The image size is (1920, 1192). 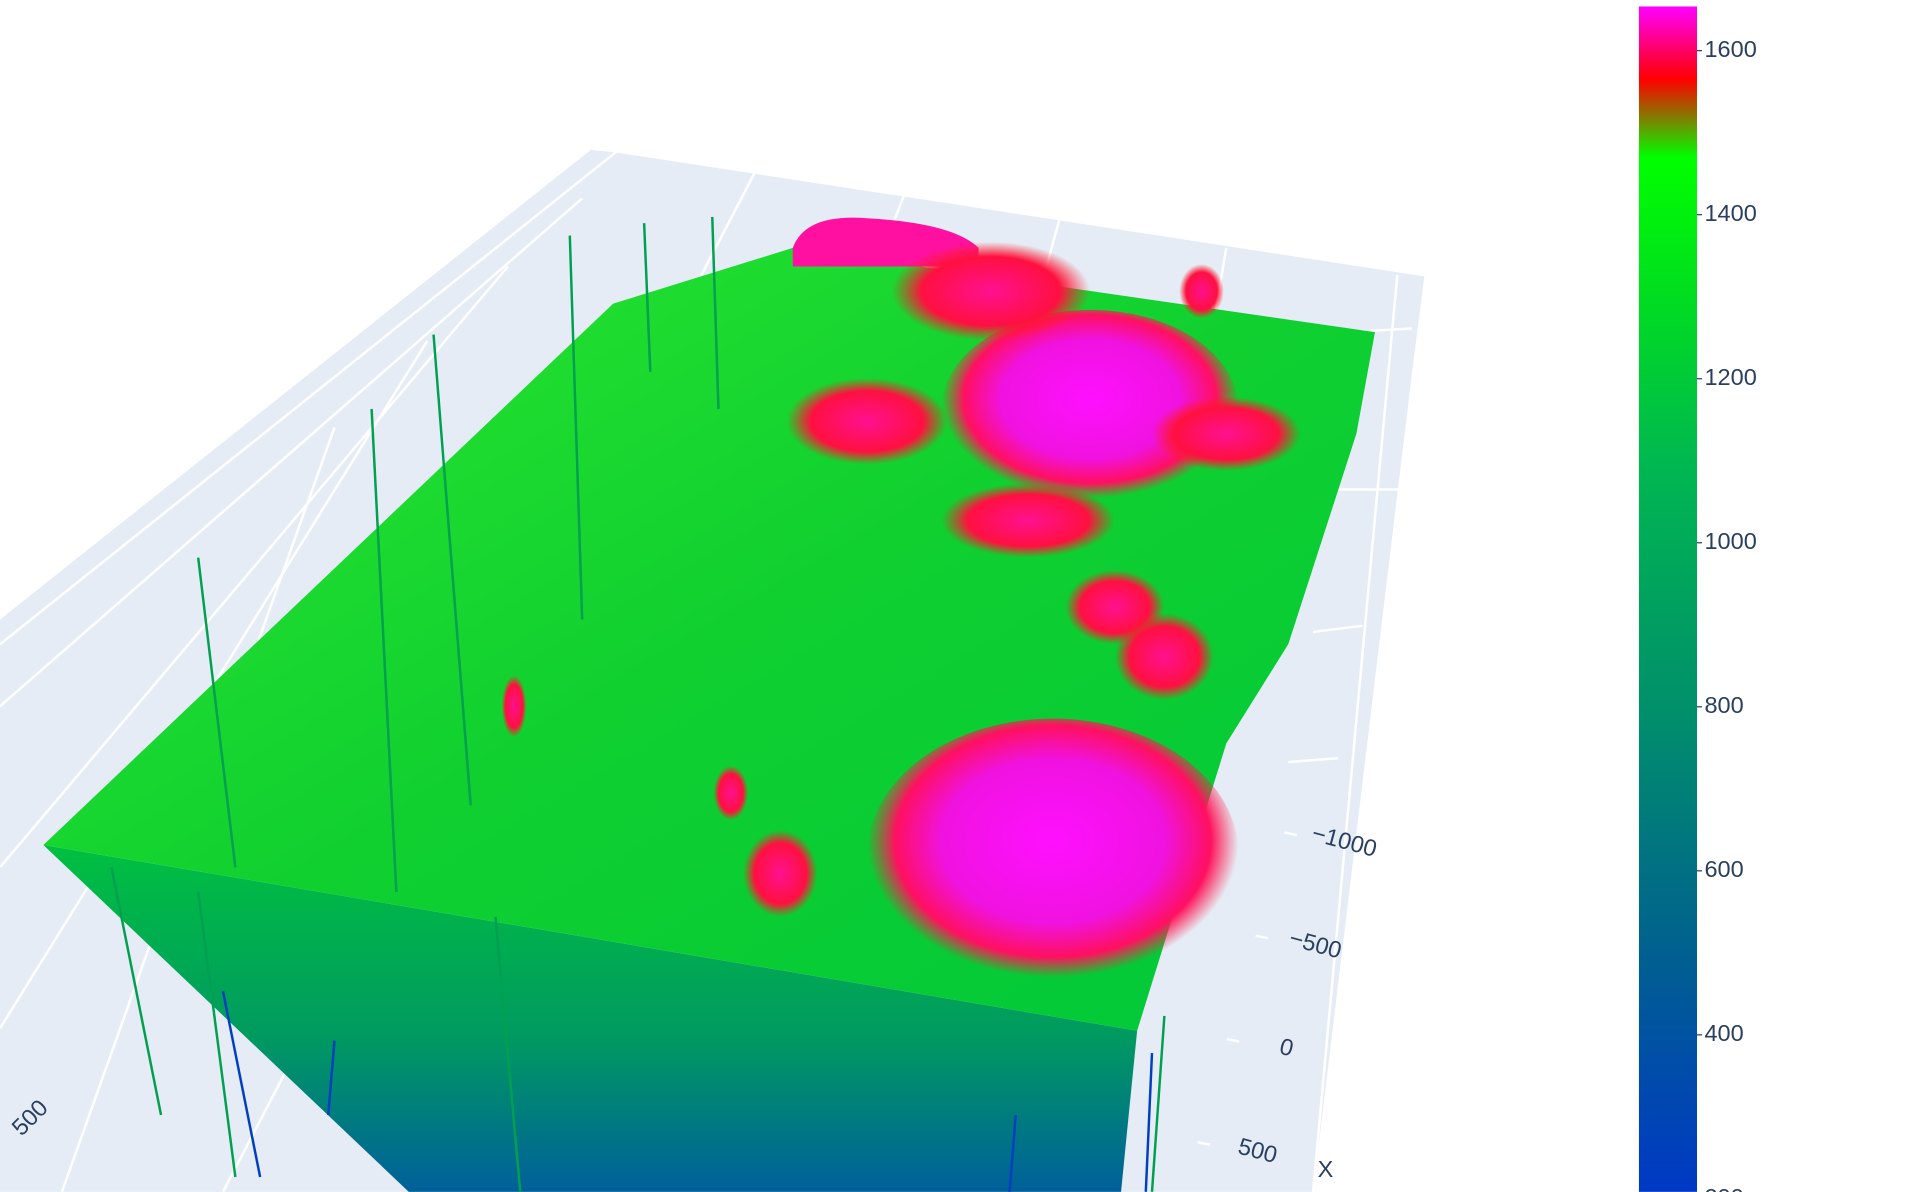 I want to click on colorbar-tick-label: 400, so click(x=1723, y=1033).